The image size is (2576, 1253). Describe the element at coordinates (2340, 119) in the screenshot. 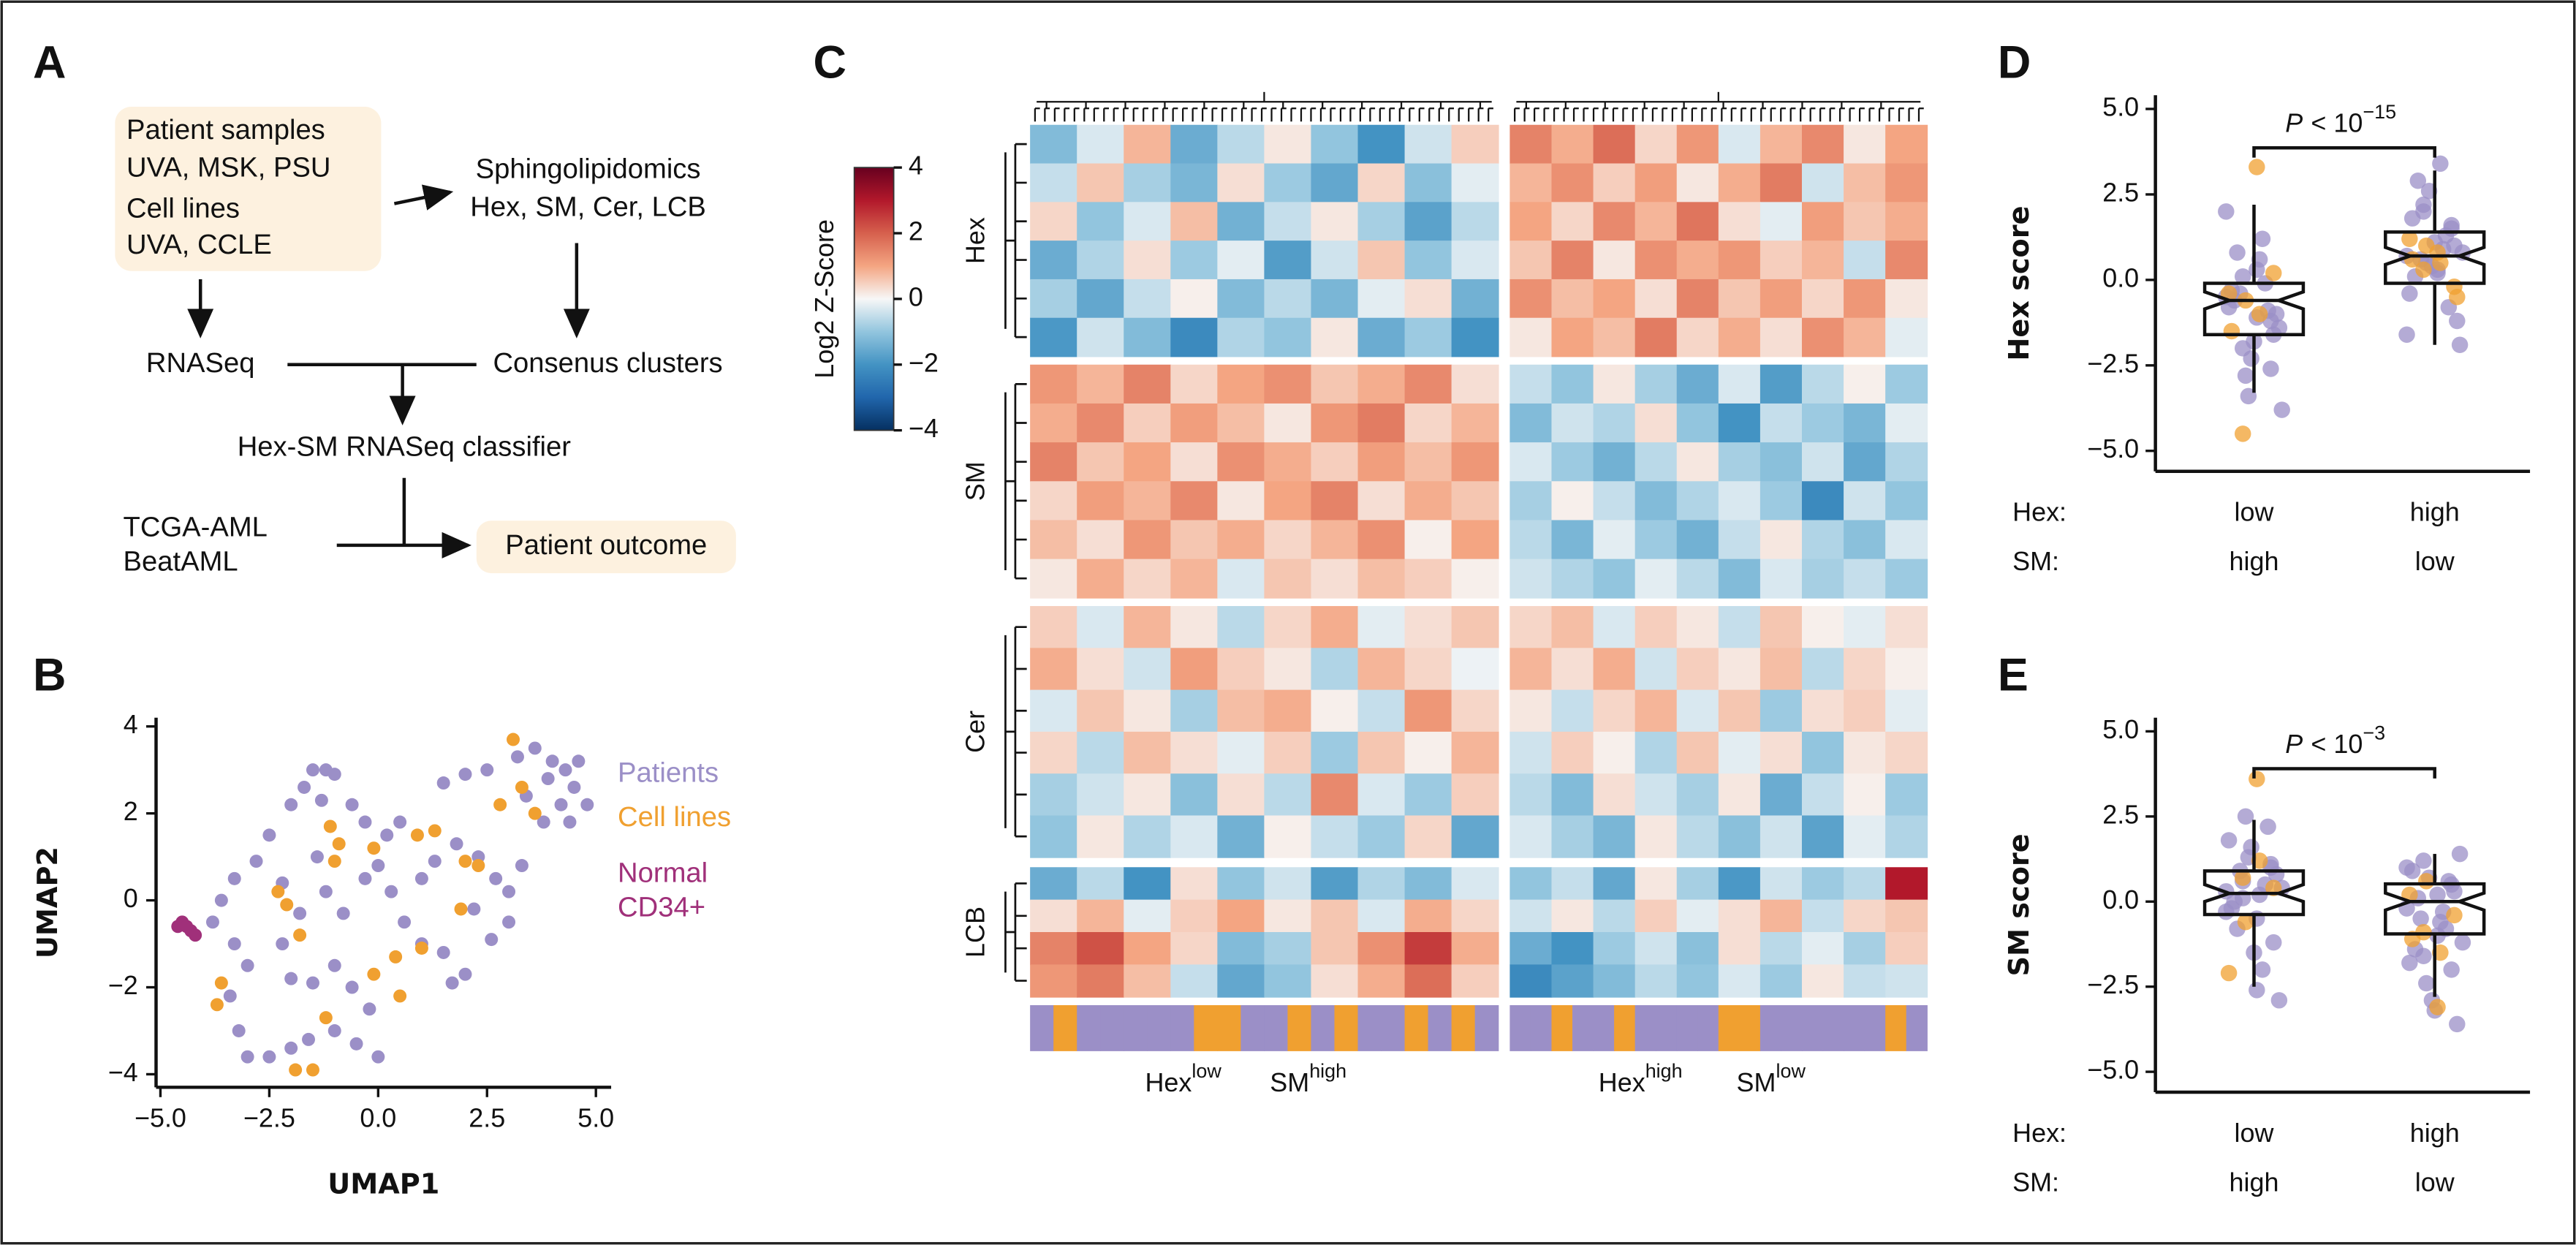

I see `p-value: P < 10−15` at that location.